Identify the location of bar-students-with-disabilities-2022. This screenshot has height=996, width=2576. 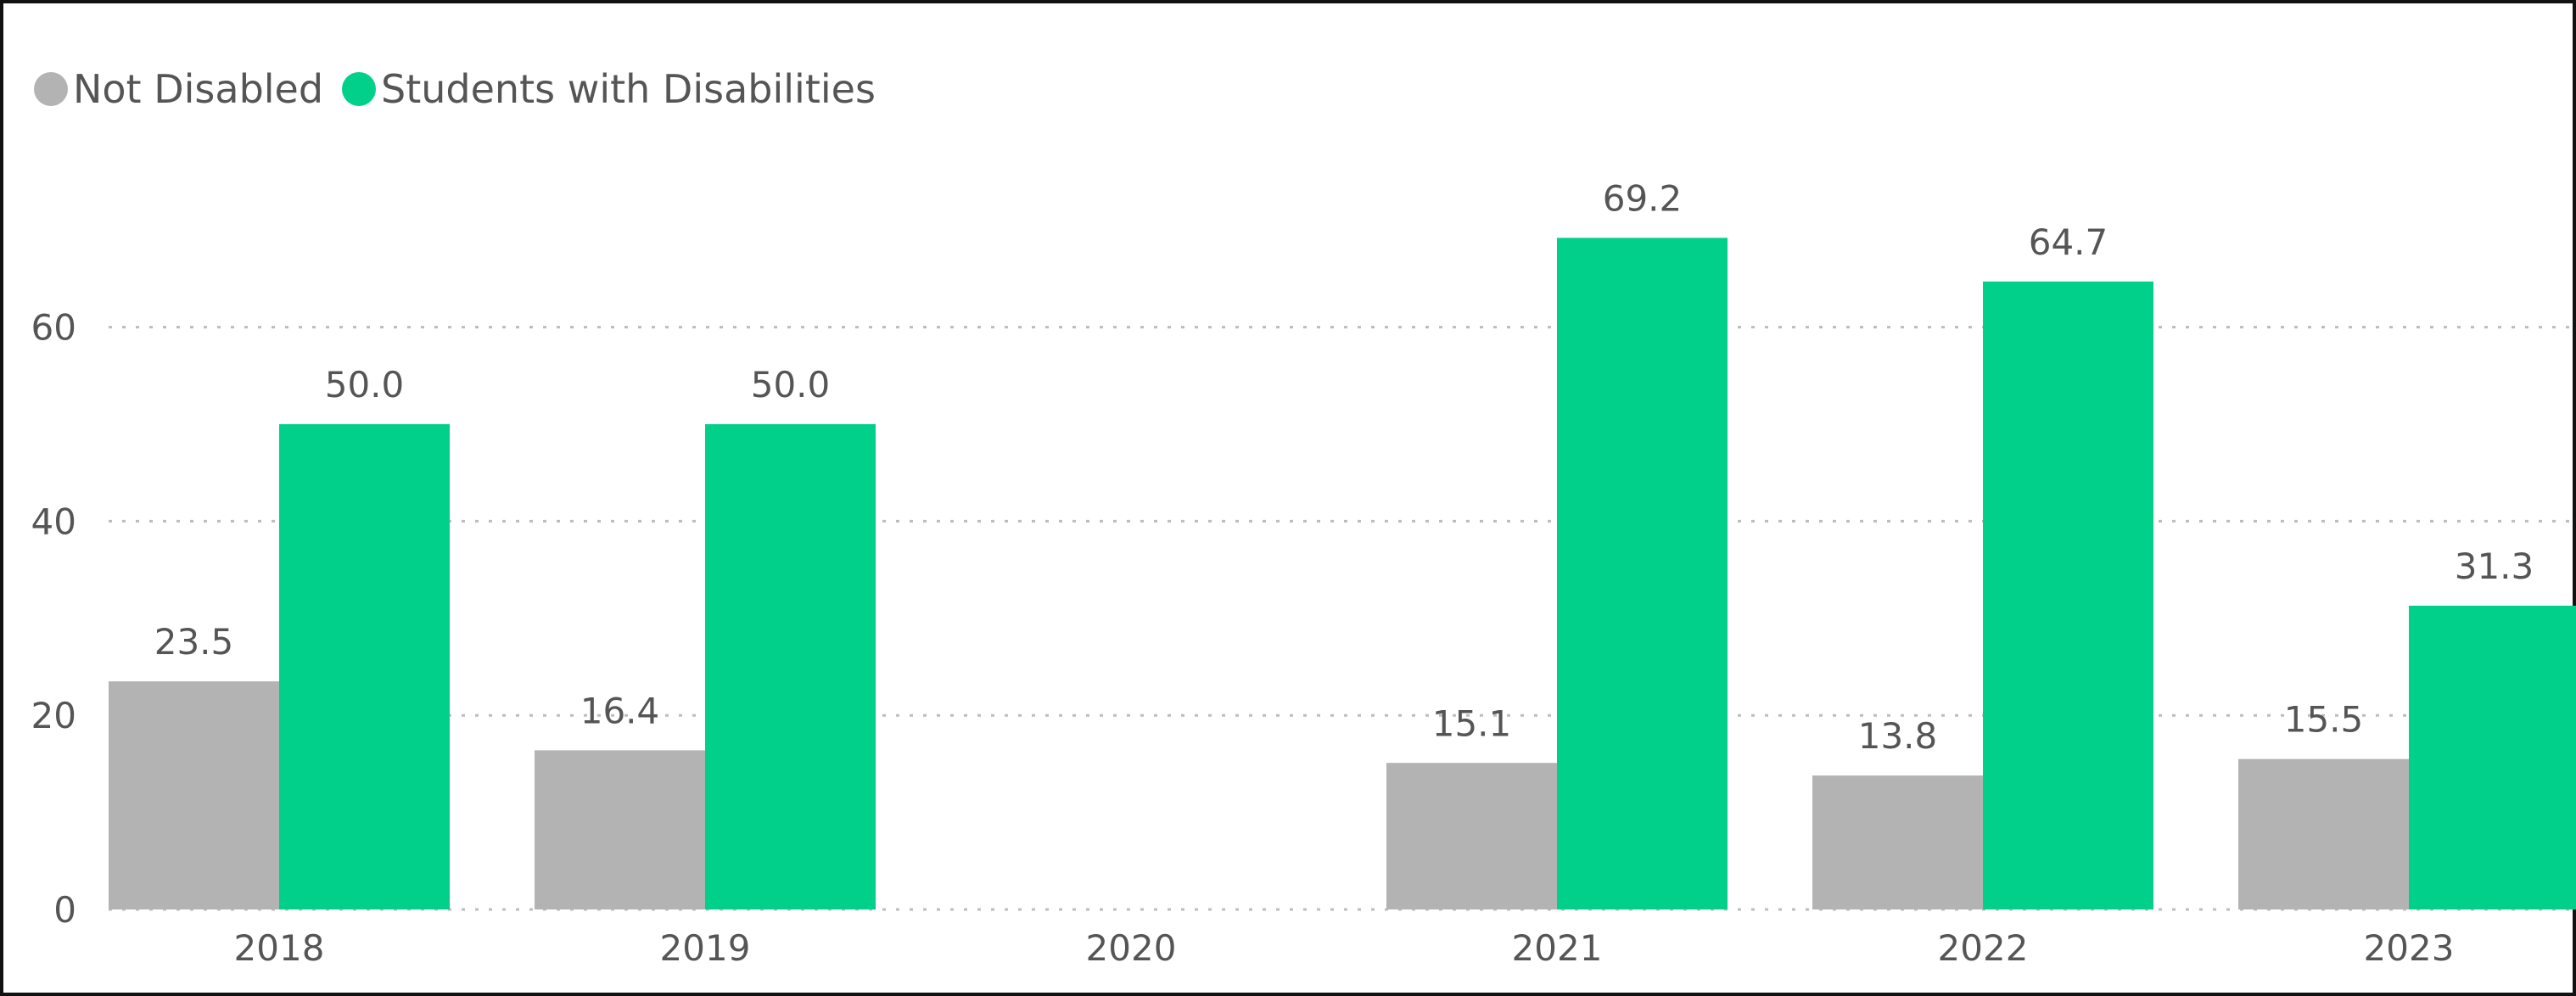
(2068, 595).